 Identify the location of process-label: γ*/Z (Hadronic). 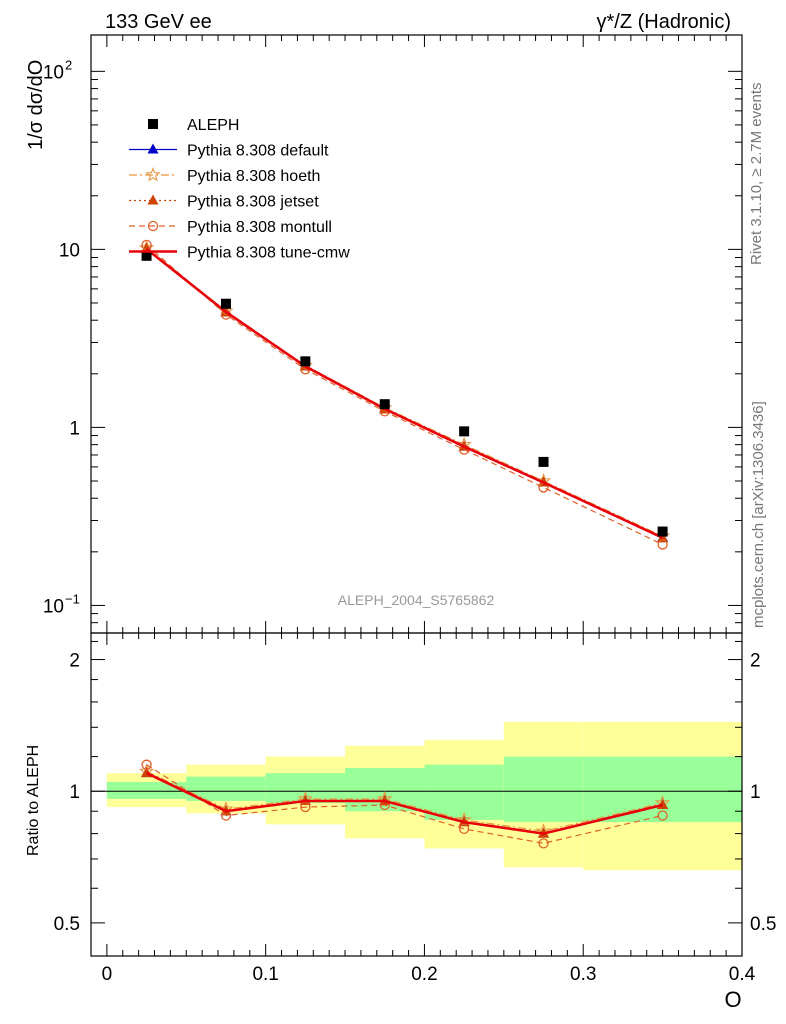
(664, 22).